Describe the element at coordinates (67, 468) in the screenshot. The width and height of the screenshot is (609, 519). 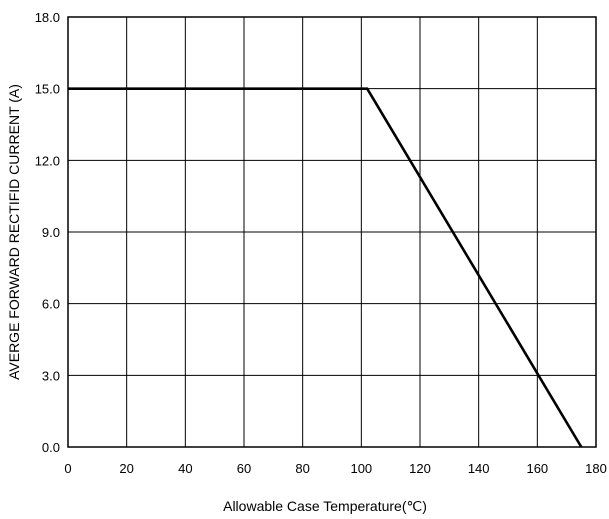
I see `x-tick-label: 0` at that location.